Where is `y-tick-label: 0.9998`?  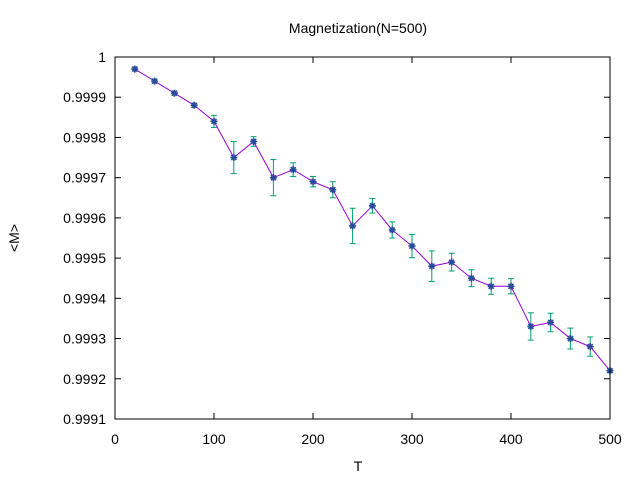
y-tick-label: 0.9998 is located at coordinates (84, 137).